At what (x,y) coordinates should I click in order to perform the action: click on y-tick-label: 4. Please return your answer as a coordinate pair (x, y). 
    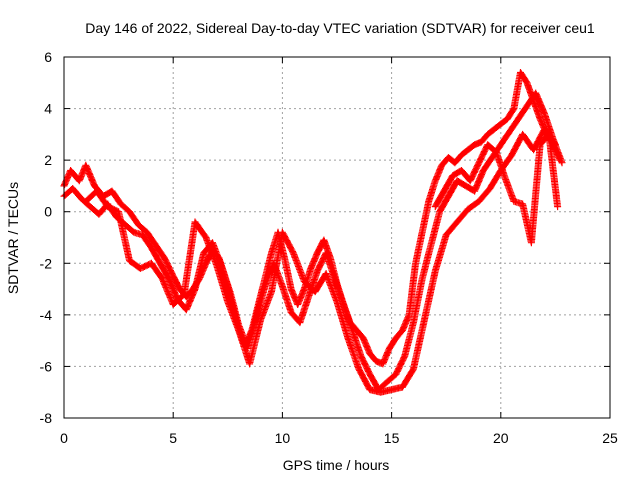
    Looking at the image, I should click on (48, 109).